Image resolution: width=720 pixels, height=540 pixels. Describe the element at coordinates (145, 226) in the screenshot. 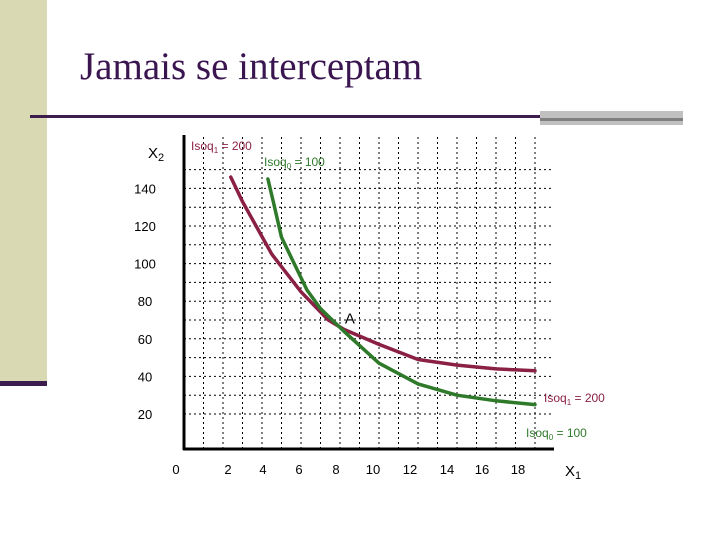

I see `y-tick-label: 120` at that location.